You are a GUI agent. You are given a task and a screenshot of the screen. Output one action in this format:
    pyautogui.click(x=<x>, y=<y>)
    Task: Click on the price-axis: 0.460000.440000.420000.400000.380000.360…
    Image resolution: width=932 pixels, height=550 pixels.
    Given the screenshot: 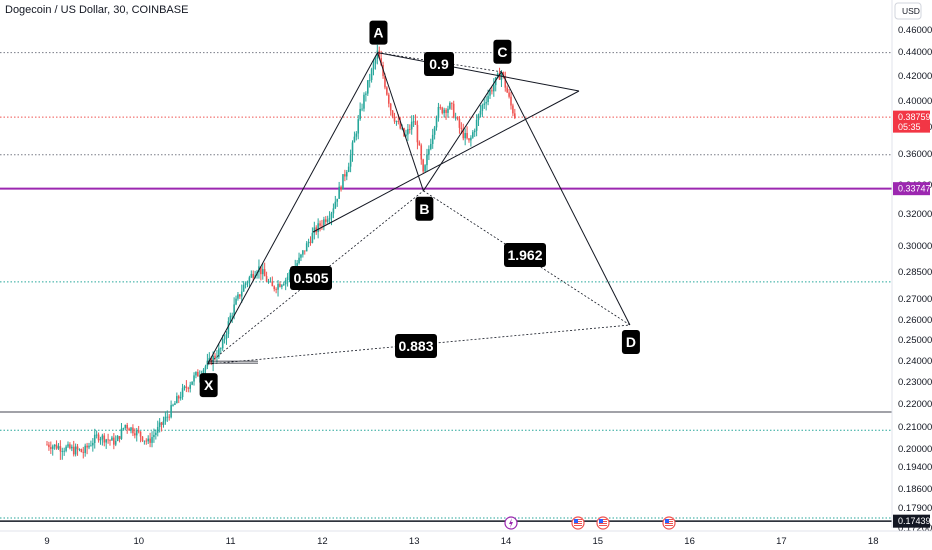 What is the action you would take?
    pyautogui.click(x=911, y=267)
    